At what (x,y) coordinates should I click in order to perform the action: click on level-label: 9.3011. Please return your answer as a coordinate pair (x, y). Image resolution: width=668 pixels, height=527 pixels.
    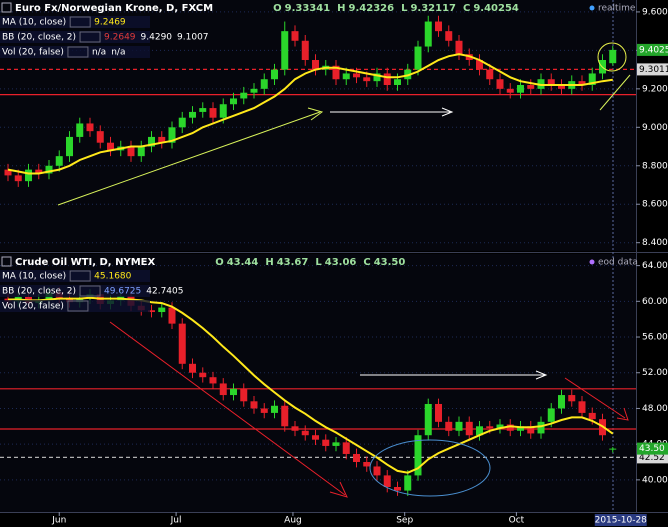
    Looking at the image, I should click on (653, 70).